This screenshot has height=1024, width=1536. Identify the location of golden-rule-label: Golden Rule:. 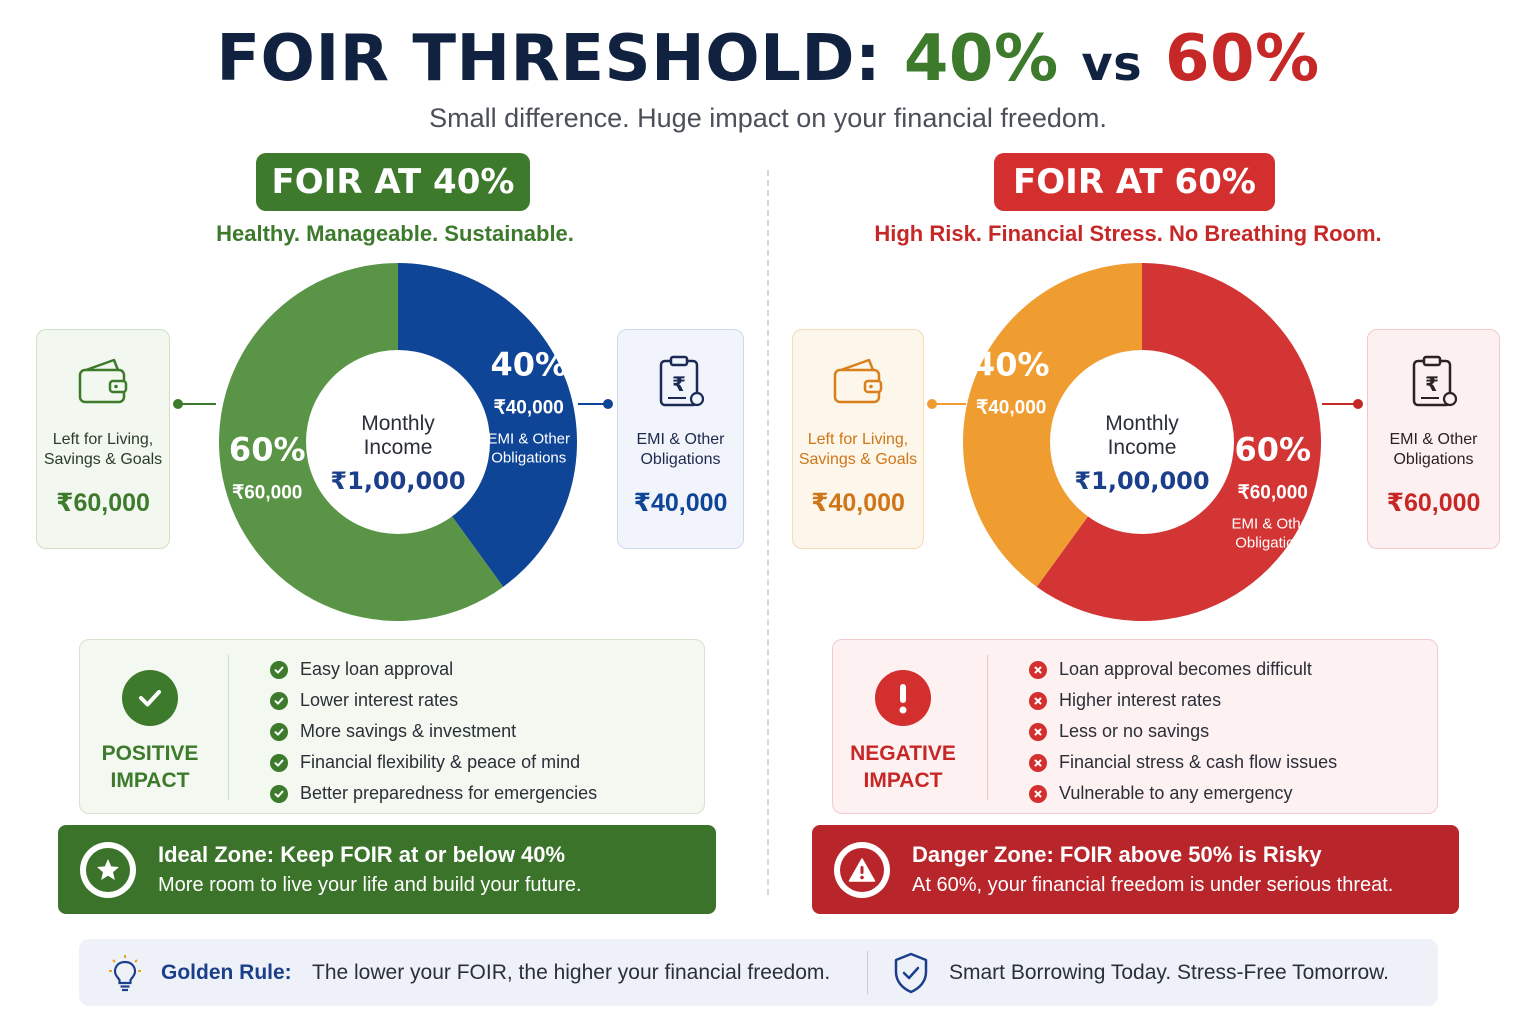
(226, 972).